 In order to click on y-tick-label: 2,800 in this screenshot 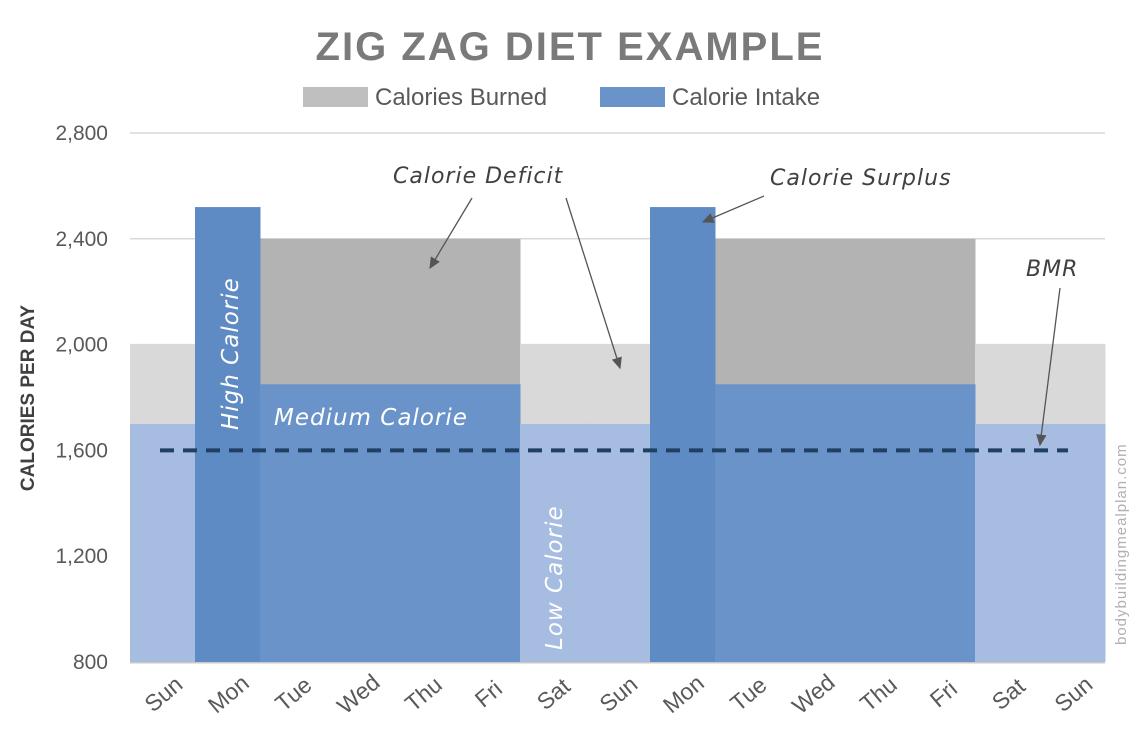, I will do `click(81, 133)`.